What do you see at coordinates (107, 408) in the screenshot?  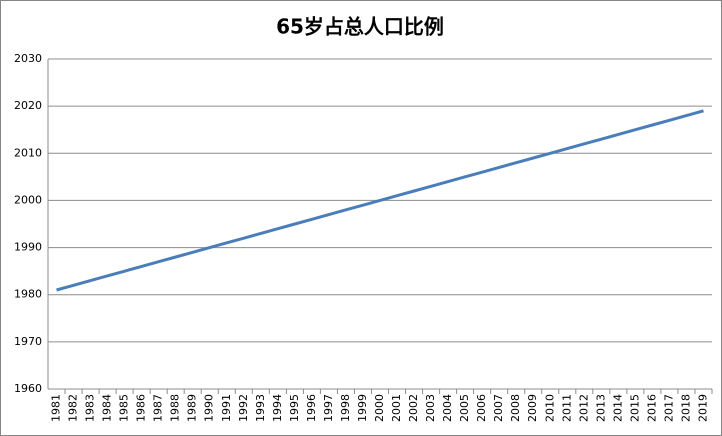 I see `x-tick-label: 1984` at bounding box center [107, 408].